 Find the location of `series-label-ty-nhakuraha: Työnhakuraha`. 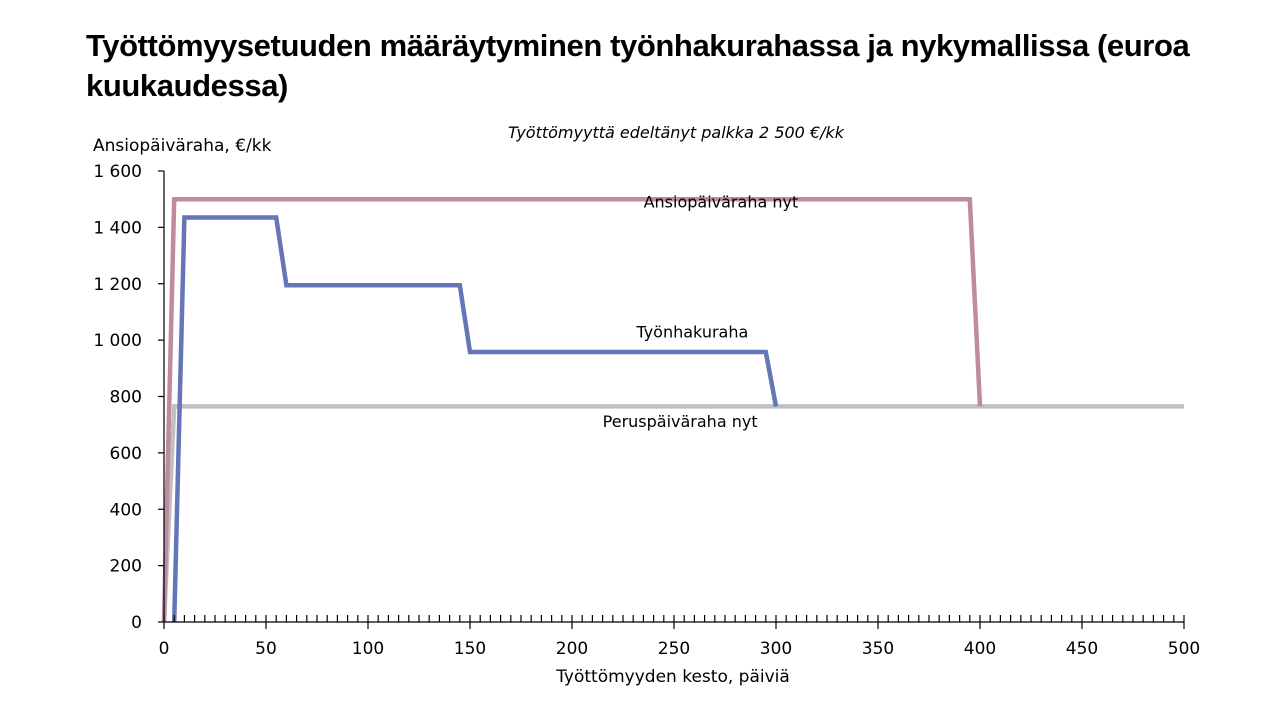

series-label-ty-nhakuraha: Työnhakuraha is located at coordinates (691, 331).